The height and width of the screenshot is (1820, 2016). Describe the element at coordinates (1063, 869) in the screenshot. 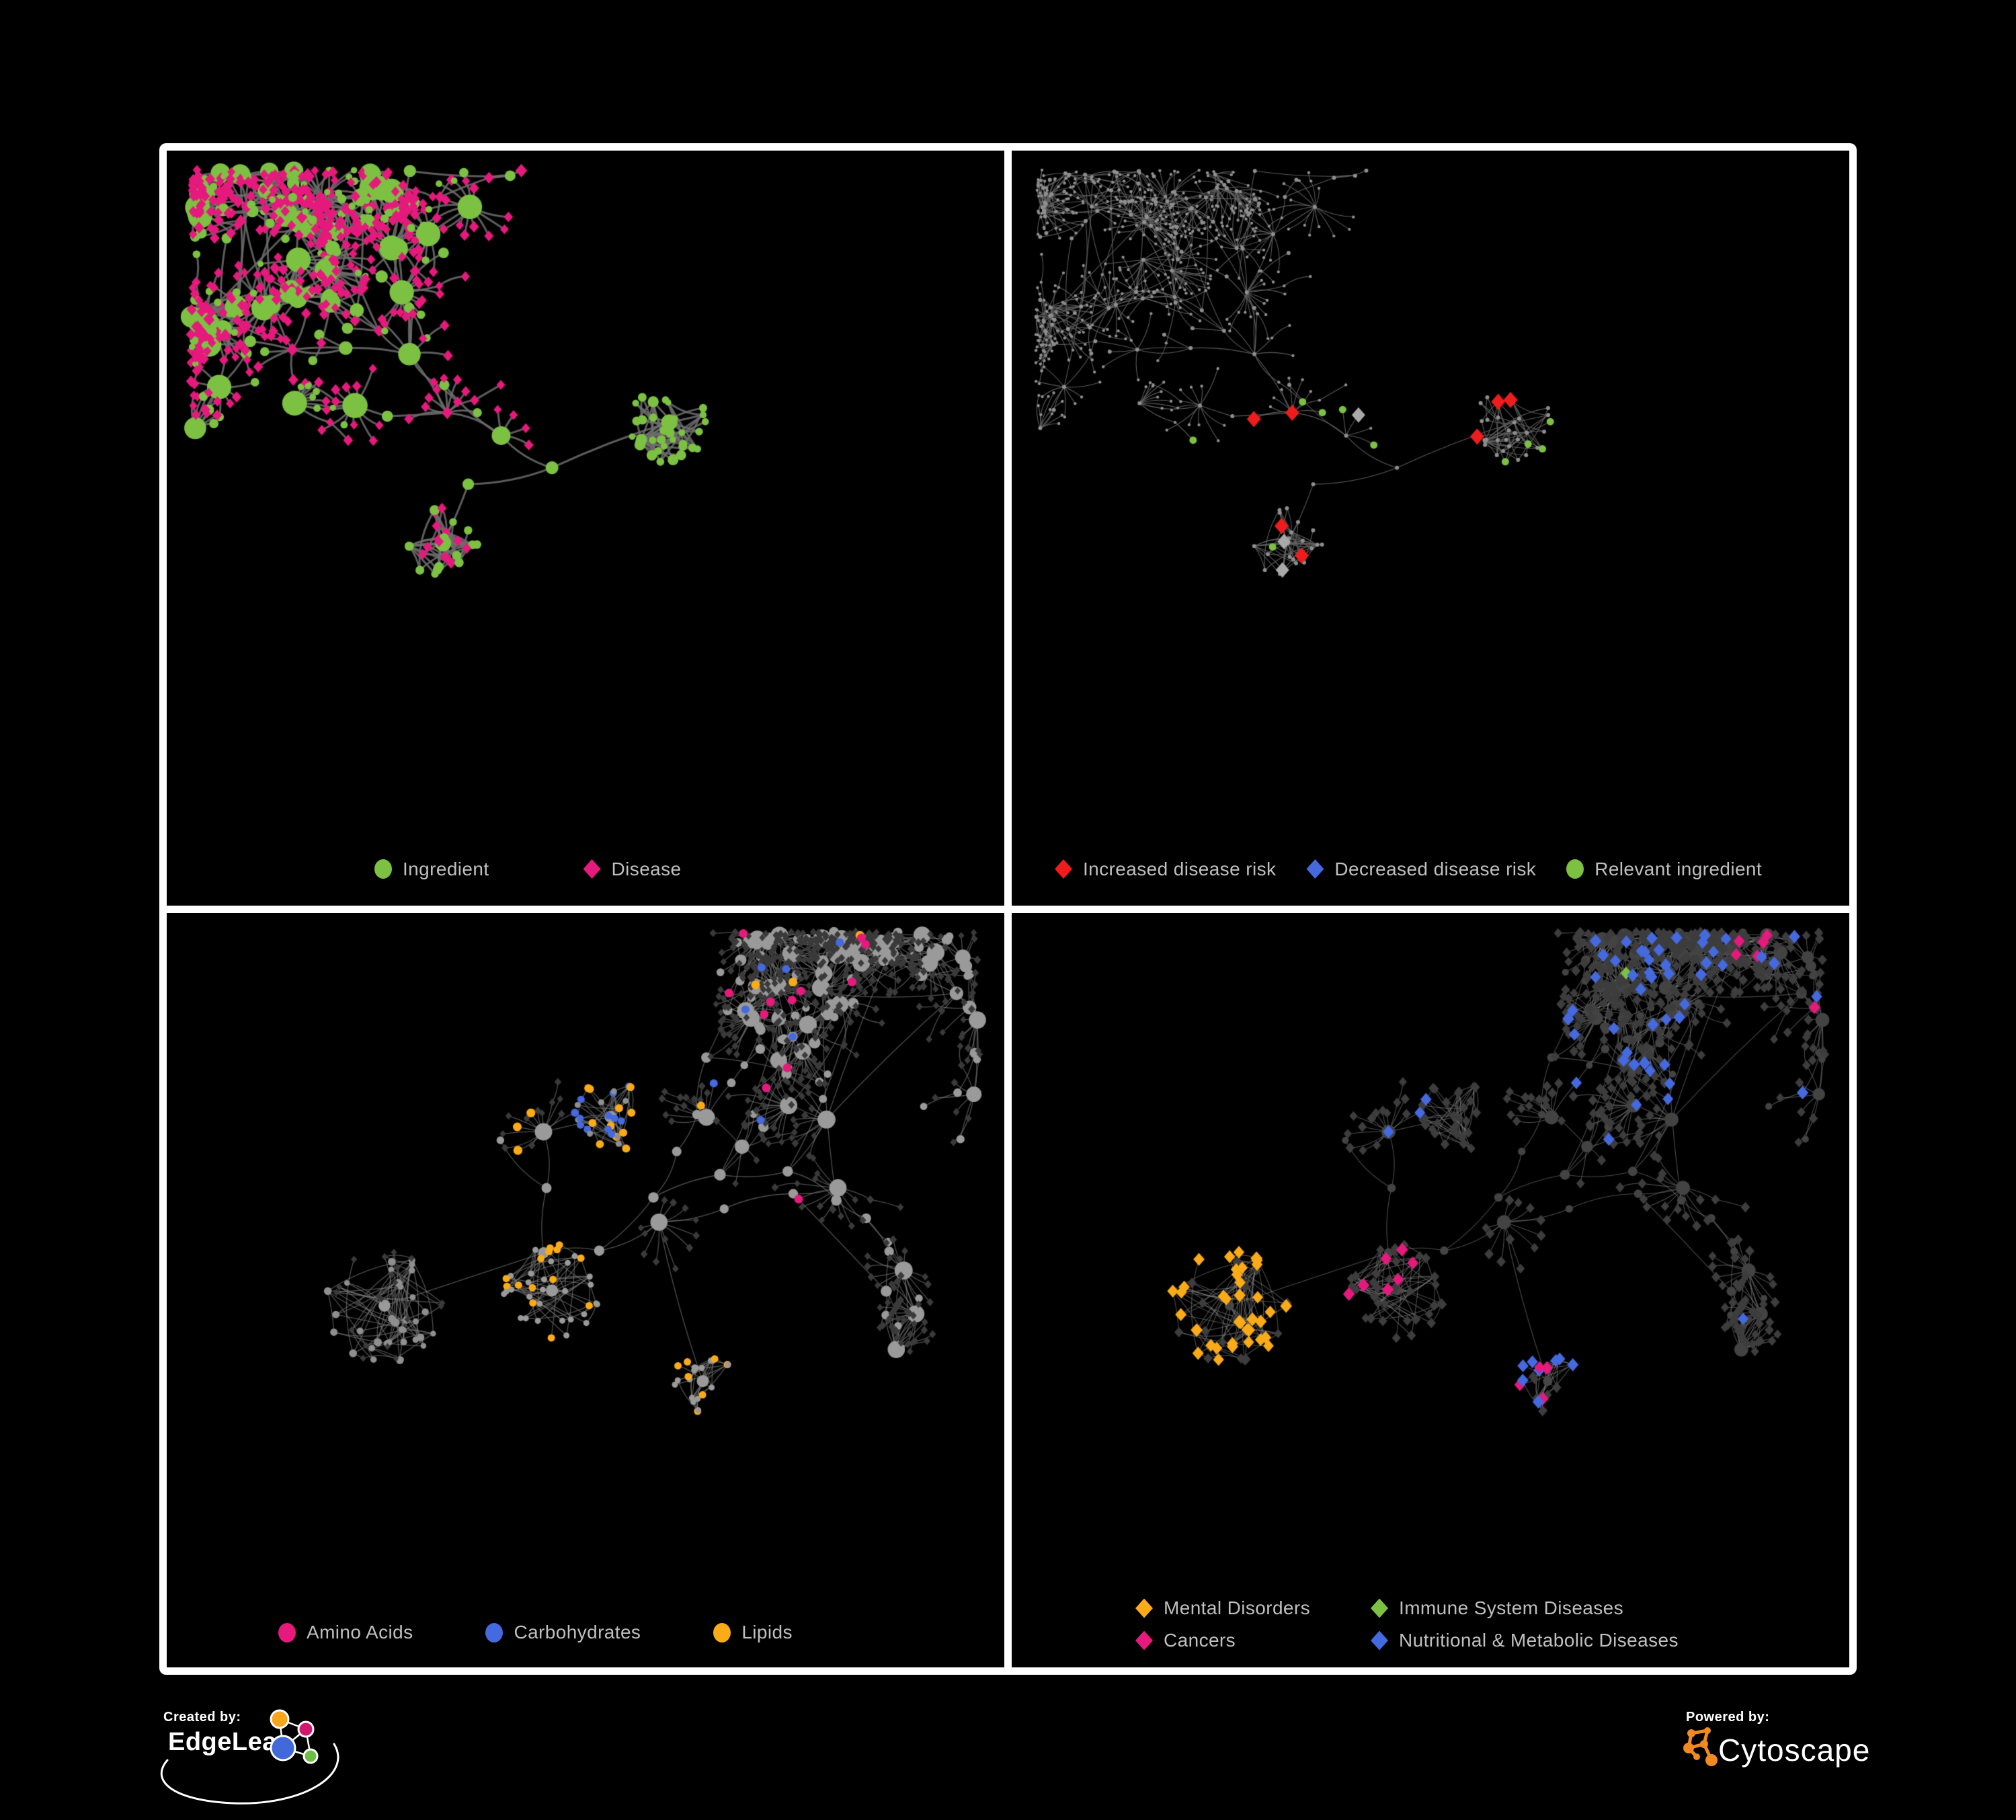

I see `increased-risk-diamond-icon` at that location.